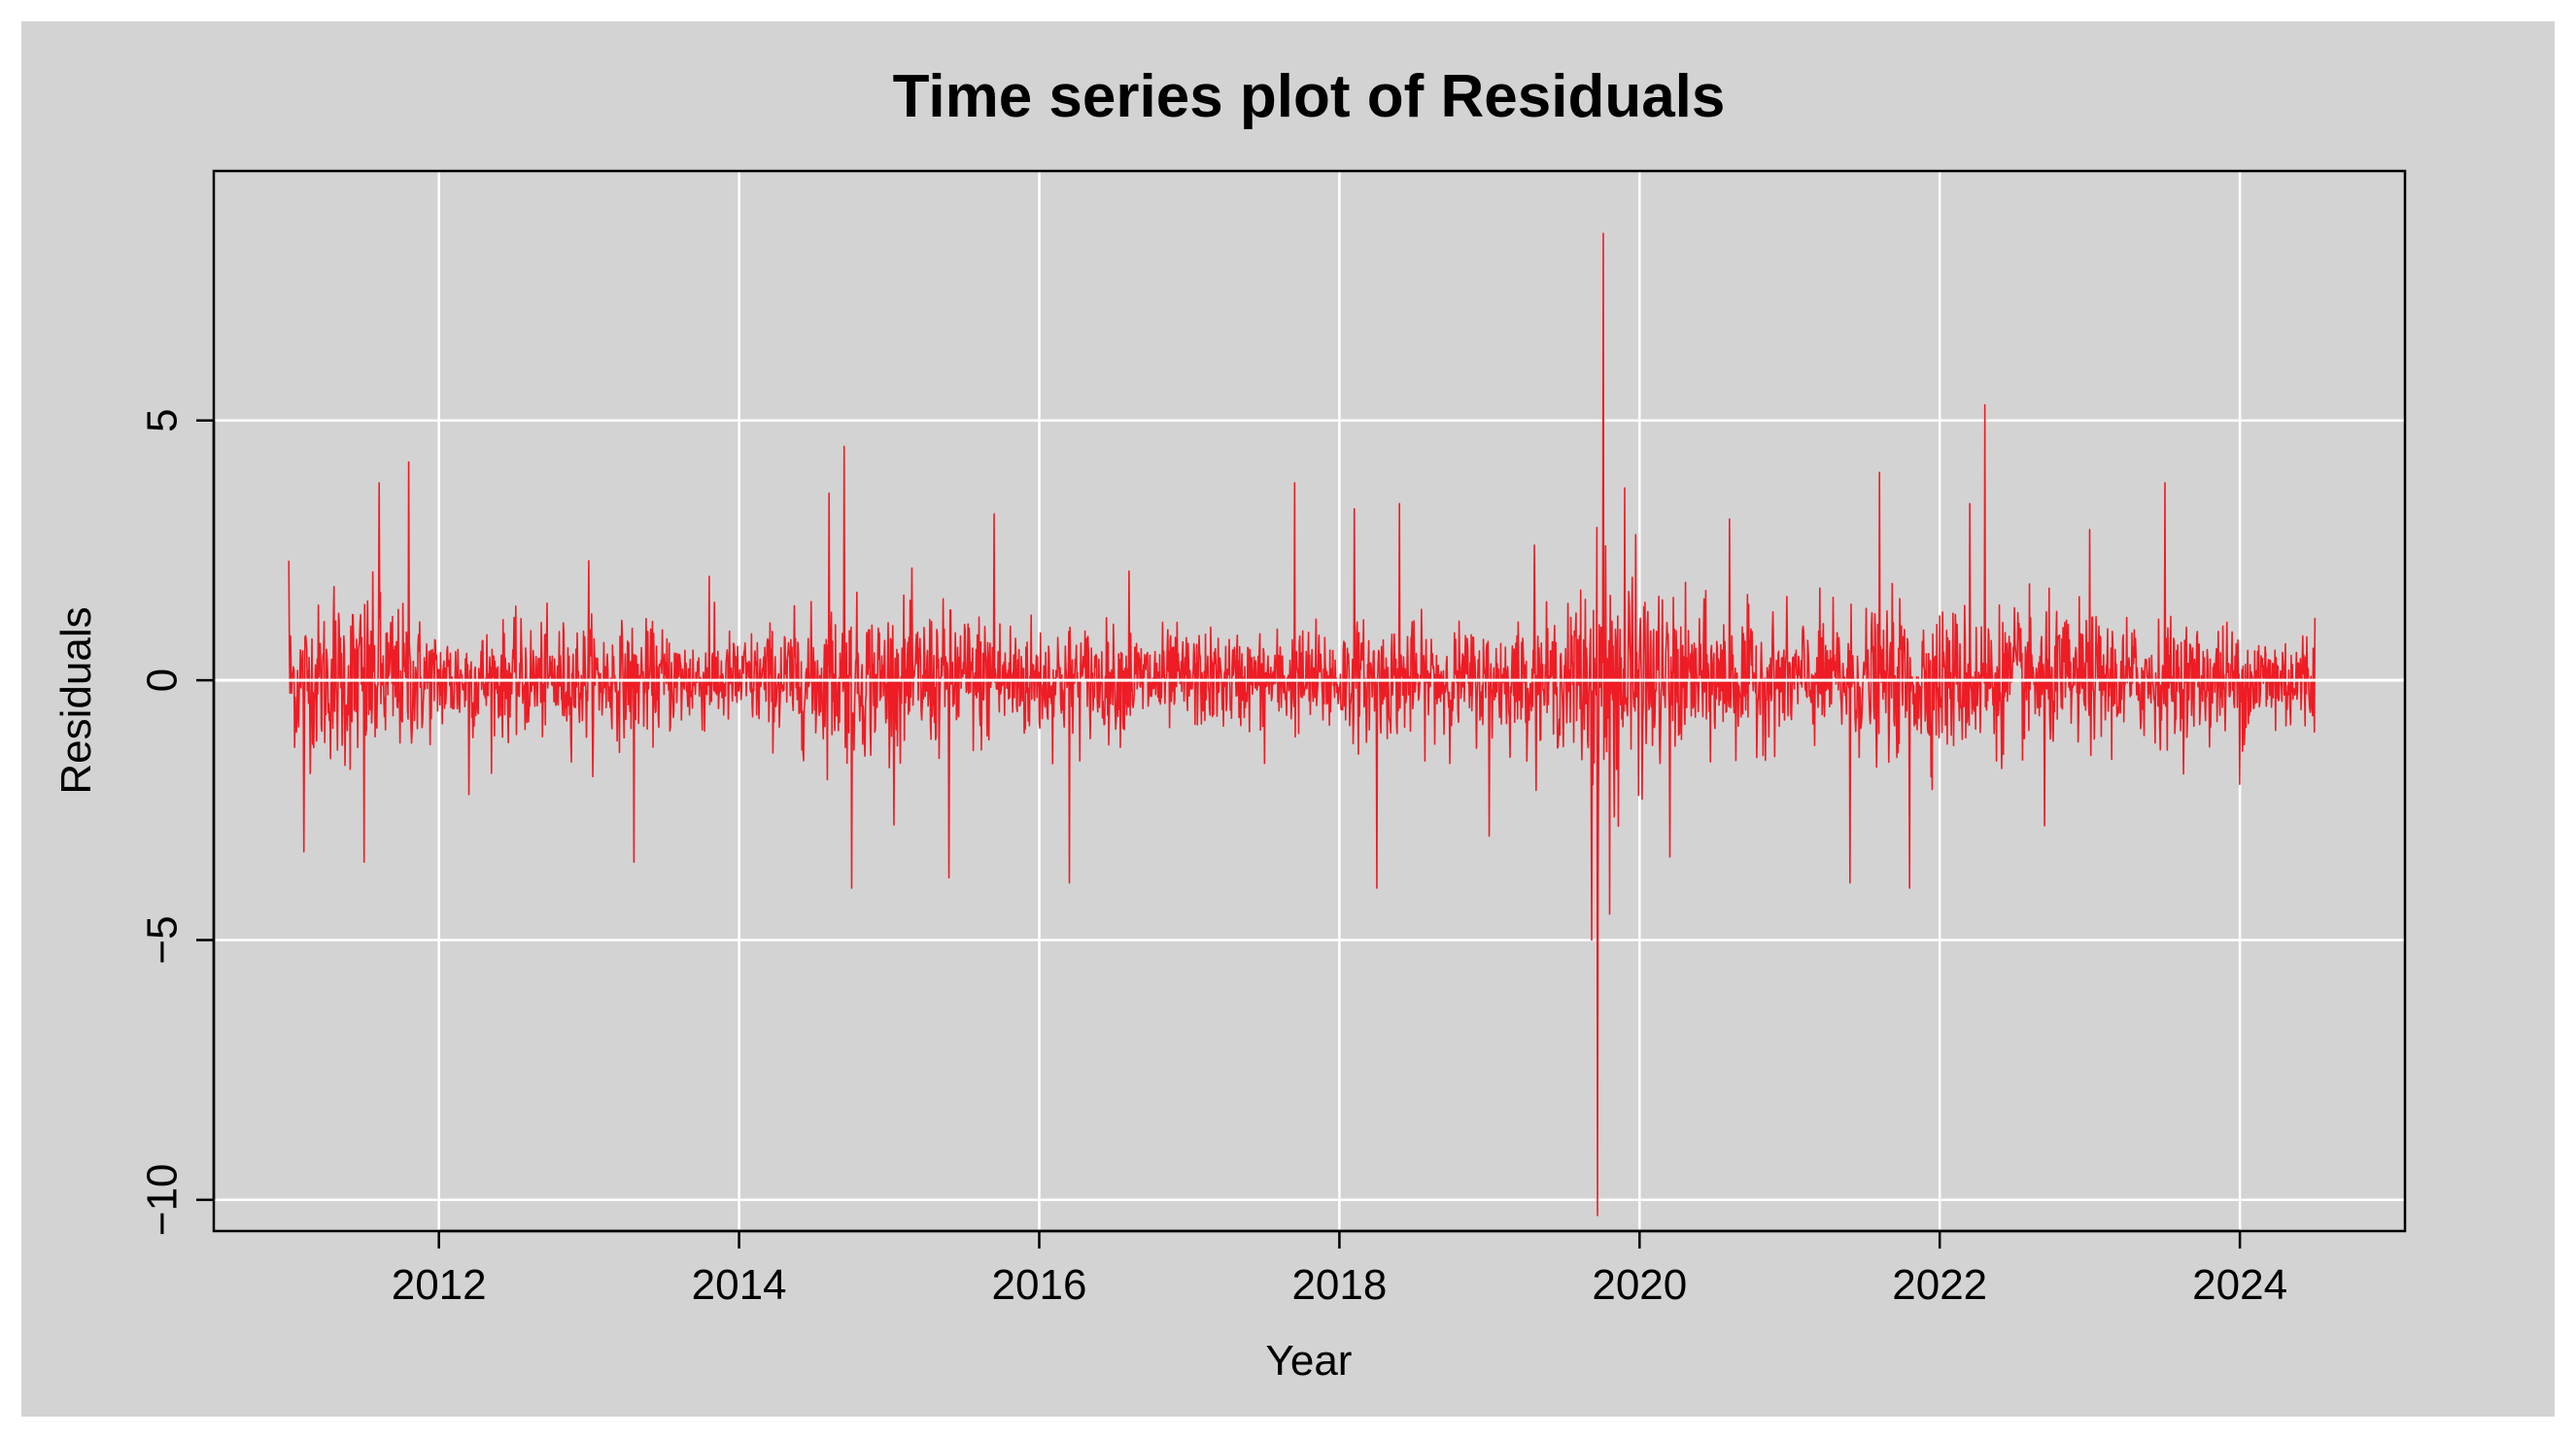 The width and height of the screenshot is (2576, 1438). What do you see at coordinates (739, 1285) in the screenshot?
I see `x-tick-label-2014: 2014` at bounding box center [739, 1285].